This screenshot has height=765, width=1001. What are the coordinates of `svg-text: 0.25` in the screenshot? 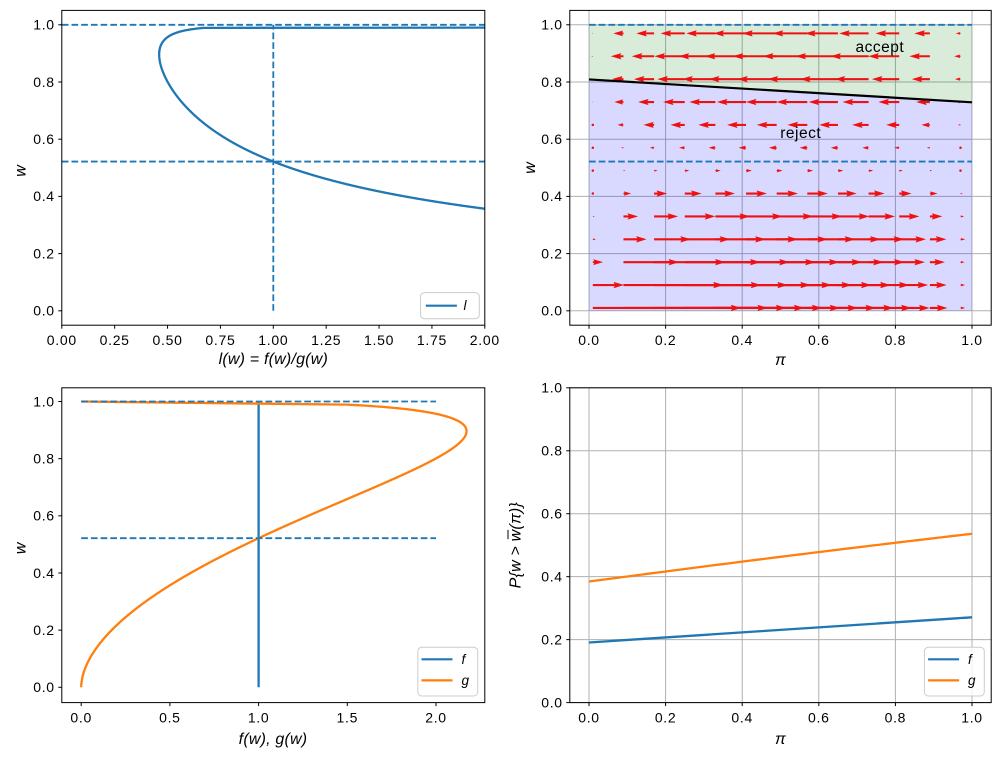 It's located at (115, 340).